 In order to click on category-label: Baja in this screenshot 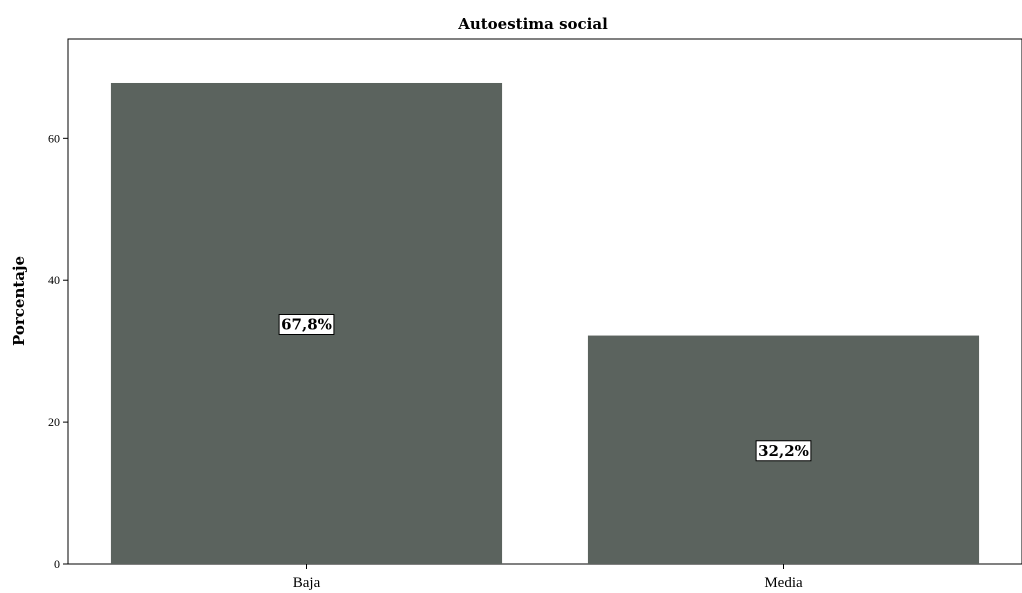, I will do `click(307, 583)`.